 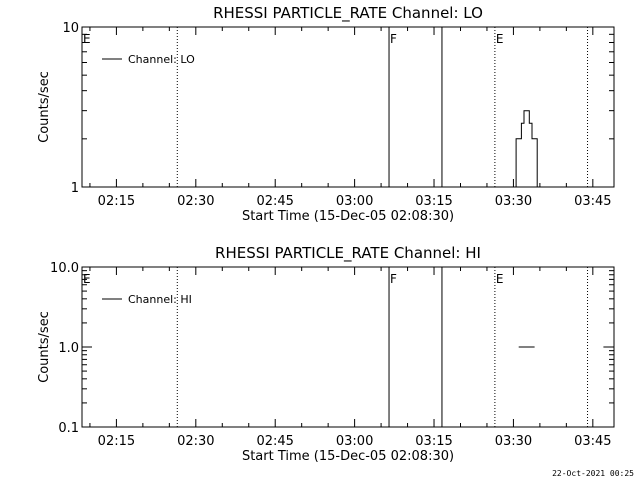 What do you see at coordinates (348, 253) in the screenshot?
I see `chart-title: RHESSI PARTICLE_RATE Channel: HI` at bounding box center [348, 253].